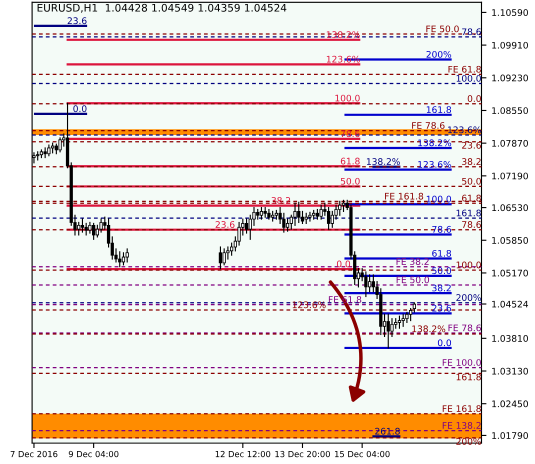  I want to click on y-tick-label: 1.09910, so click(510, 45).